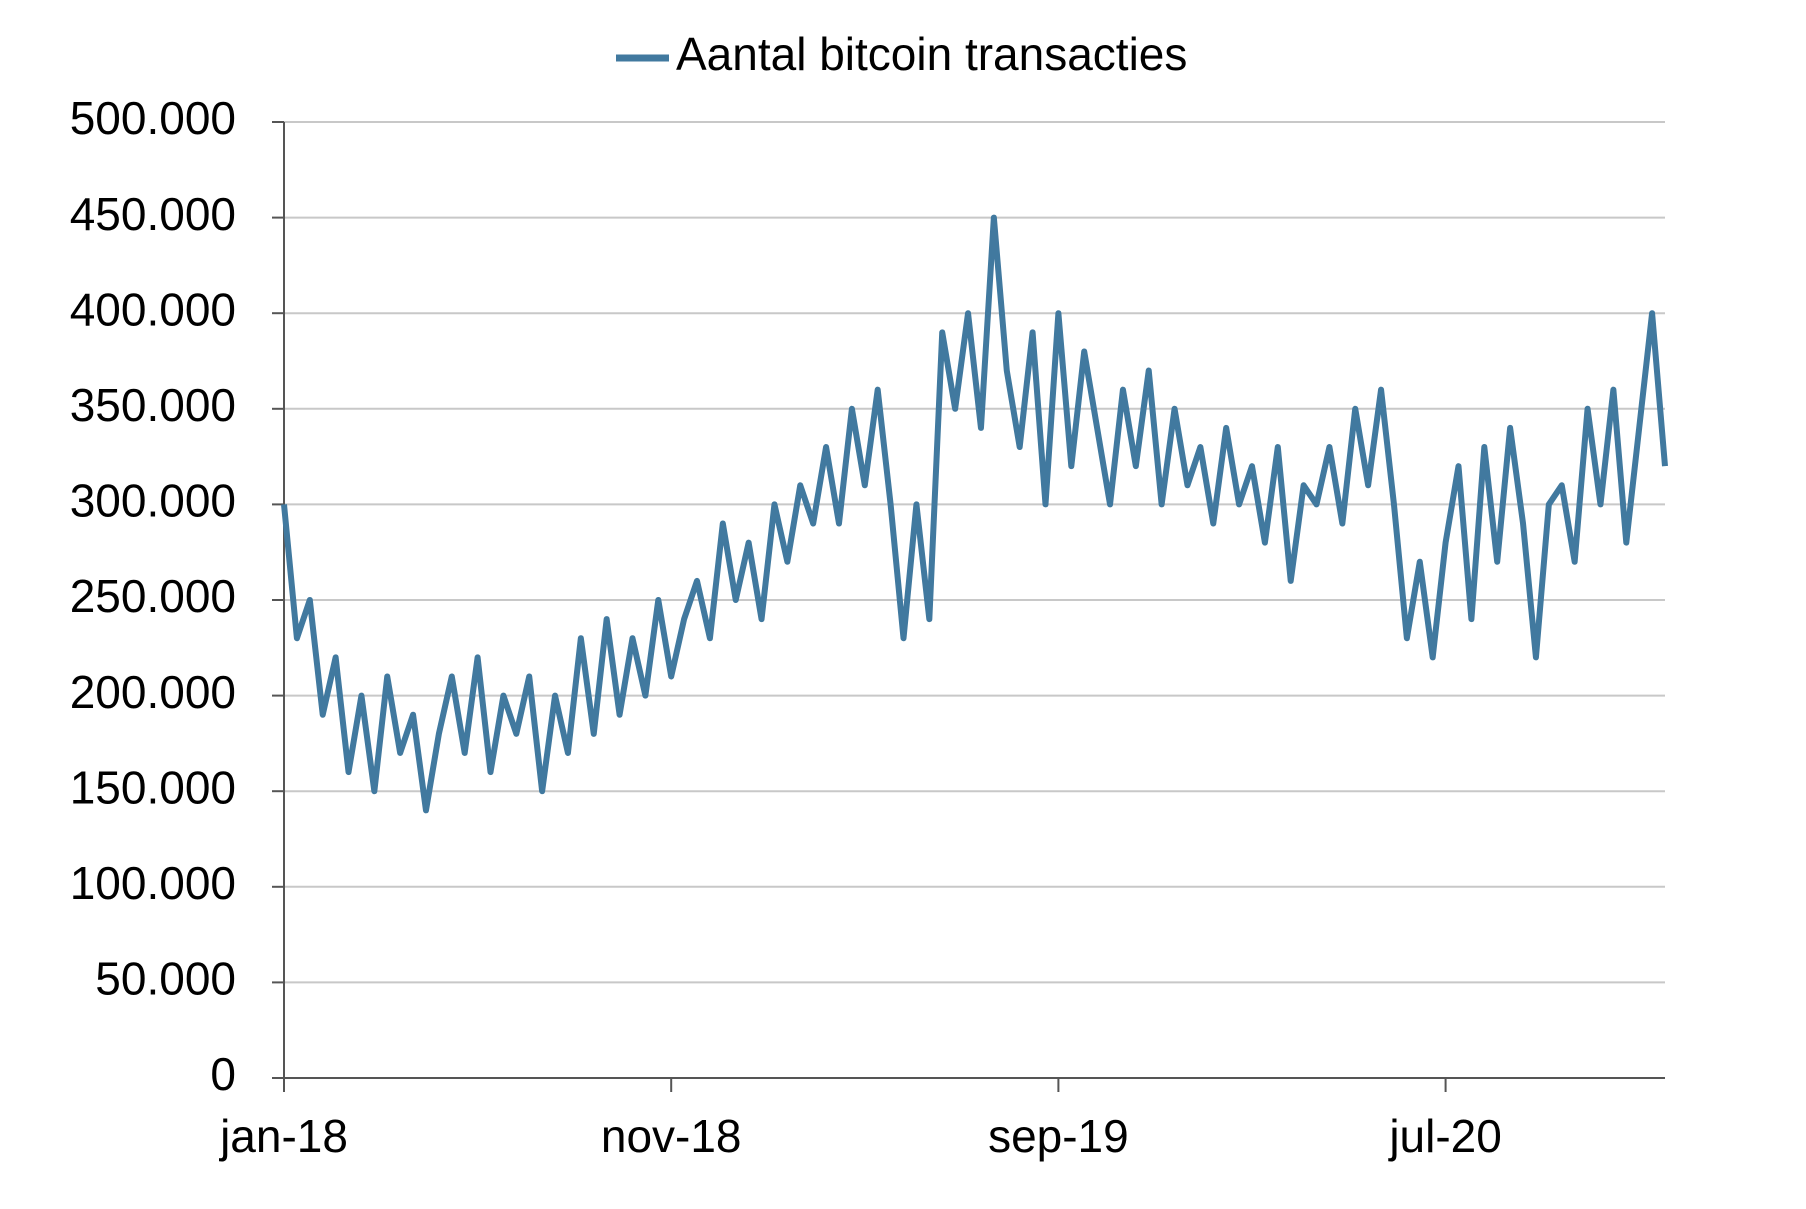 This screenshot has width=1806, height=1209. What do you see at coordinates (671, 1136) in the screenshot?
I see `x-tick-label: nov-18` at bounding box center [671, 1136].